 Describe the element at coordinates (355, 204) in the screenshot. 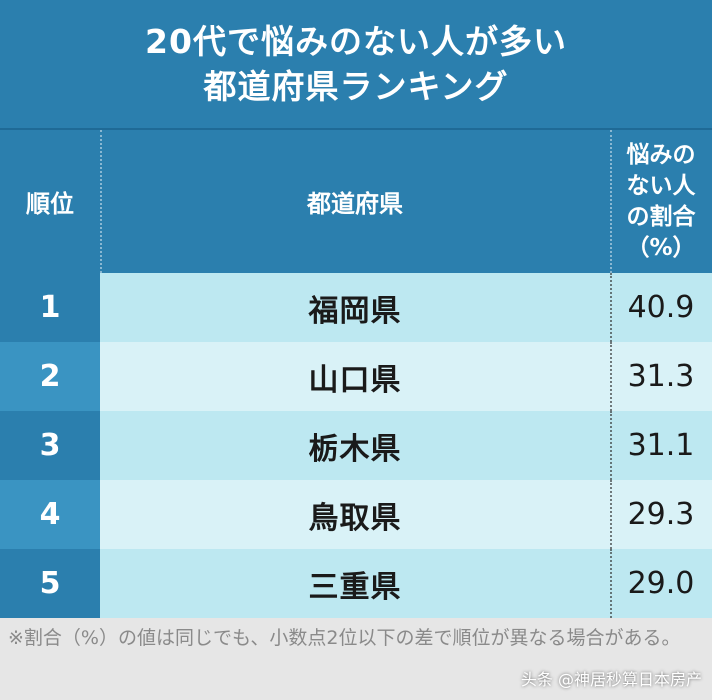

I see `header-prefecture: 都道府県` at that location.